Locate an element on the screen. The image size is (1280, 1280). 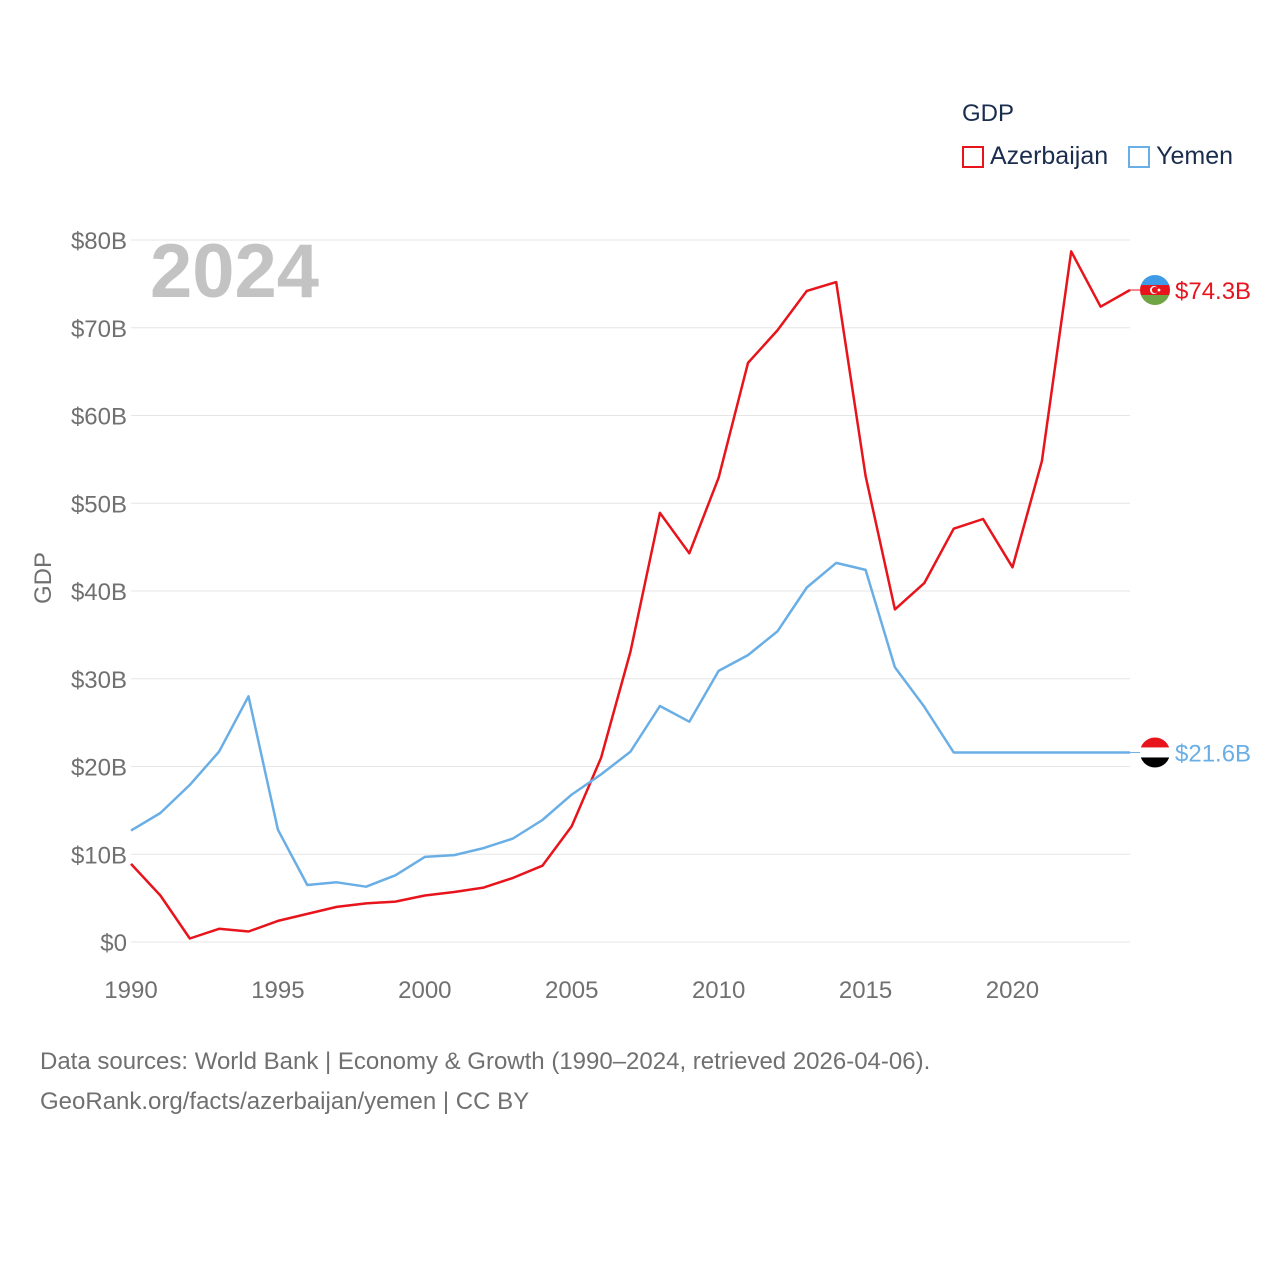
legend-item-azerbaijan: Azerbaijan is located at coordinates (1035, 156).